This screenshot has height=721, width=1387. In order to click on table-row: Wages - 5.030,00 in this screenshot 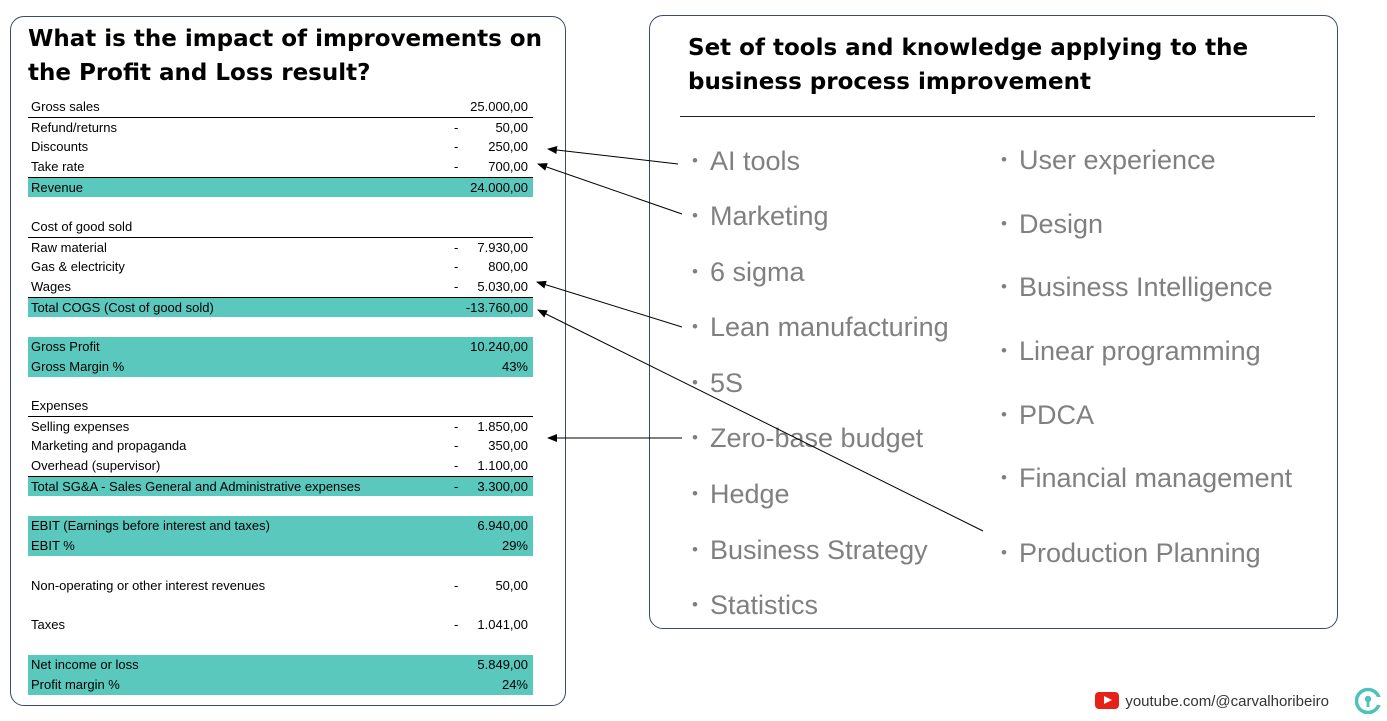, I will do `click(280, 287)`.